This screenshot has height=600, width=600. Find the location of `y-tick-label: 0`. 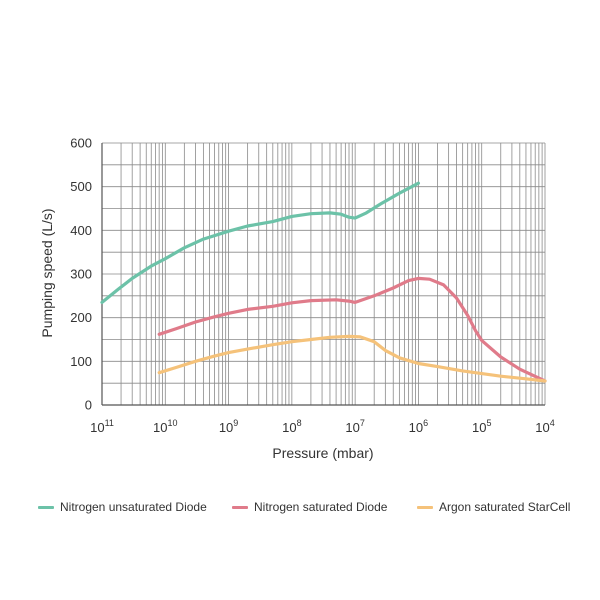

y-tick-label: 0 is located at coordinates (88, 405).